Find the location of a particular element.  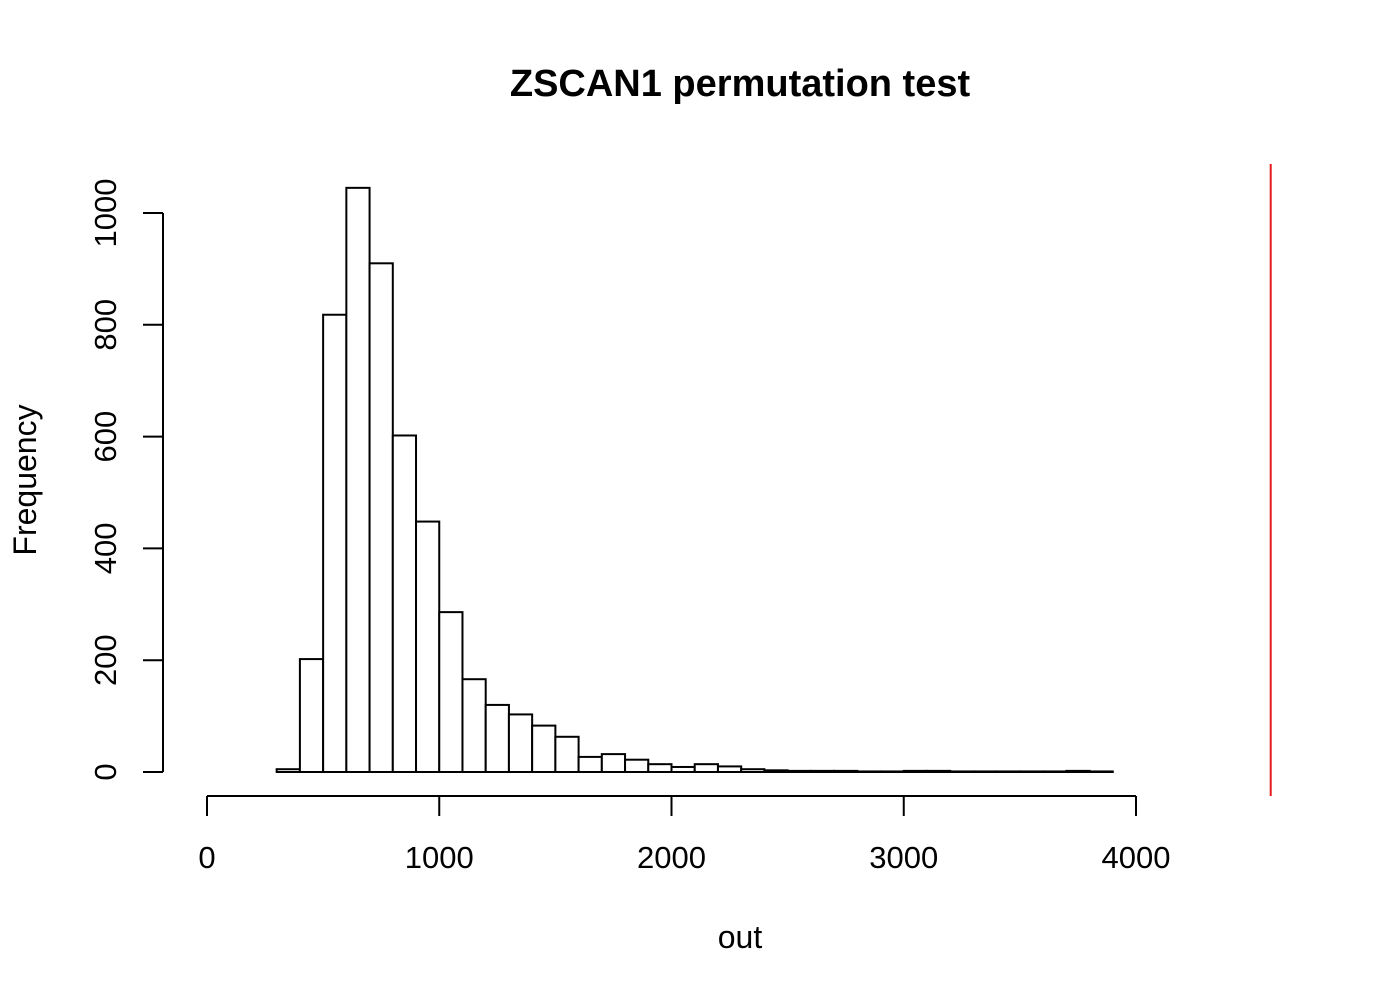

x-axis: 0 1000 2000 3000 4000 is located at coordinates (684, 835).